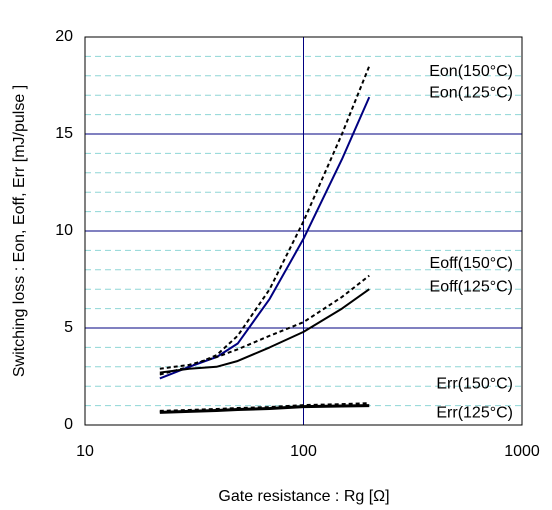  I want to click on series-label: Eoff(150°C), so click(471, 263).